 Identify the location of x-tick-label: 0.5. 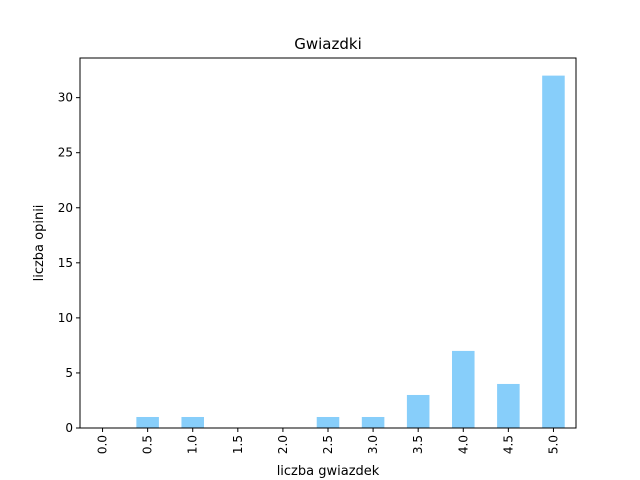
(148, 444).